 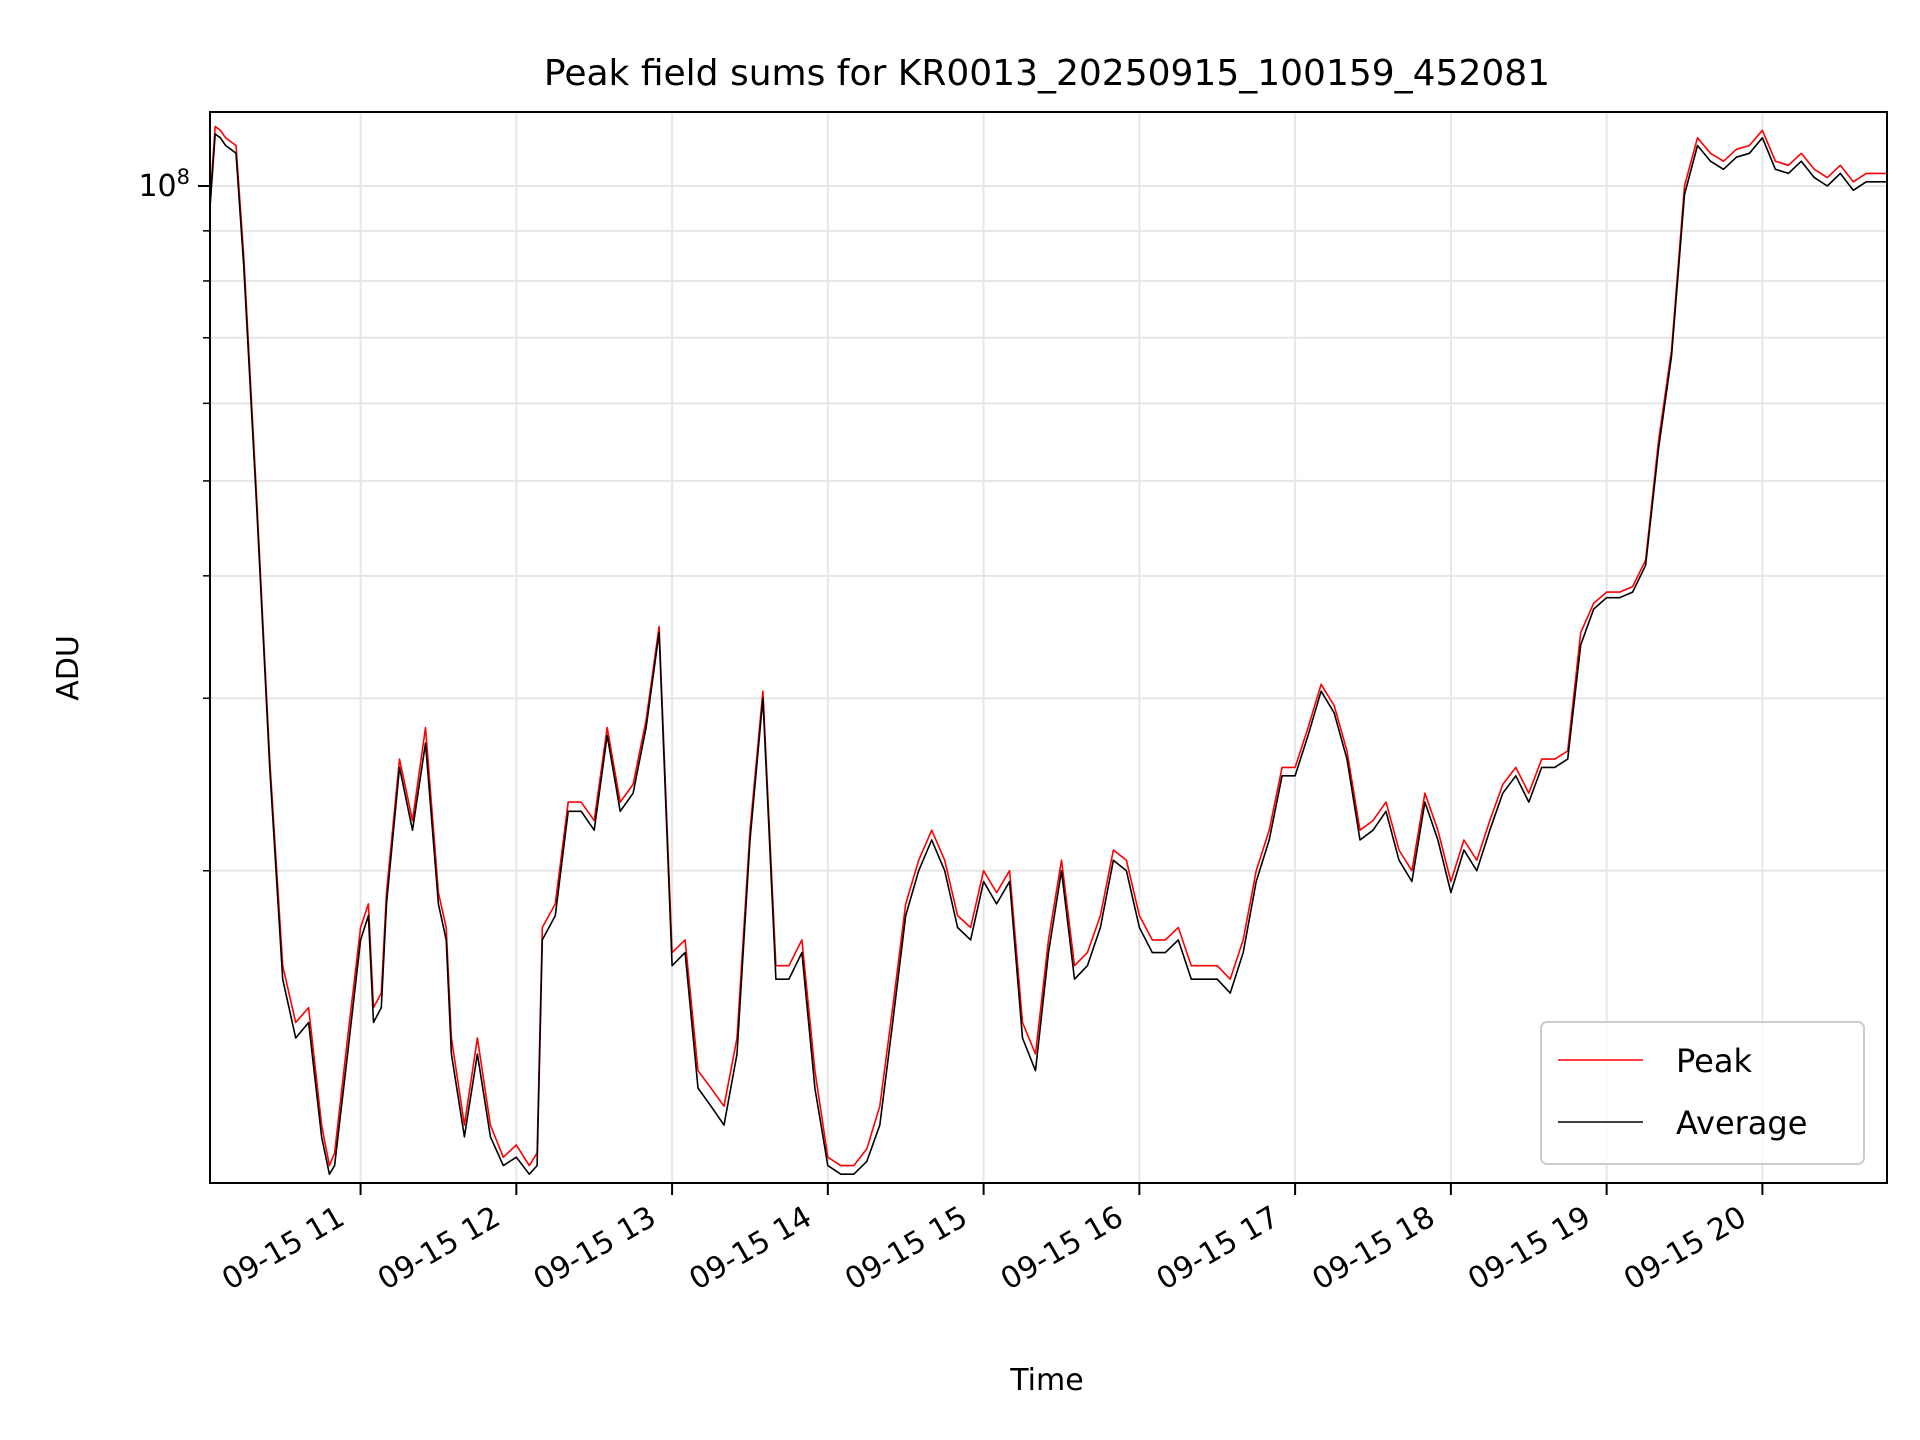 I want to click on x-tick-label: 09-15 14, so click(x=751, y=1249).